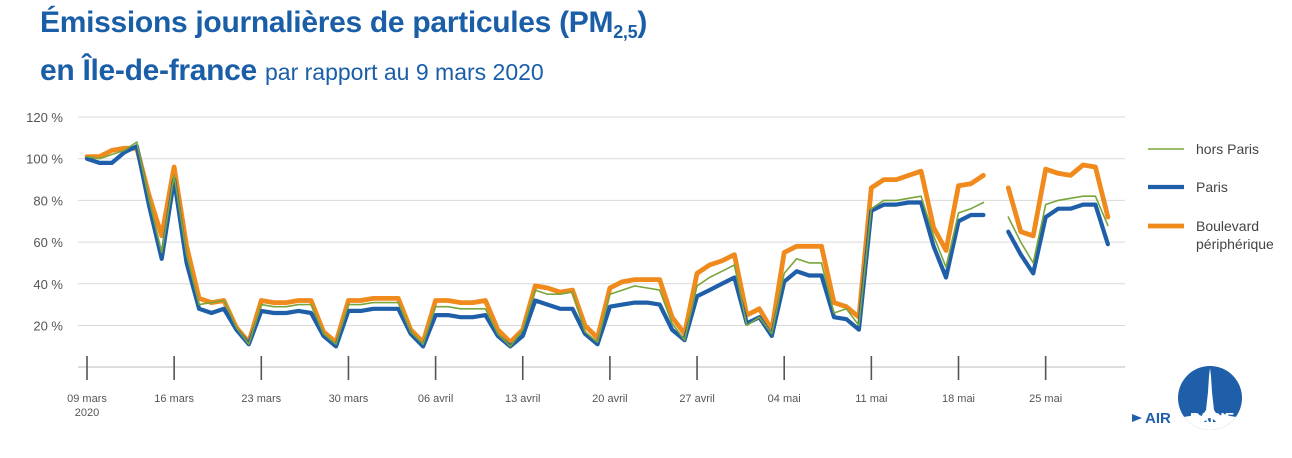 This screenshot has width=1292, height=458. I want to click on title-subscript: 2,5, so click(625, 32).